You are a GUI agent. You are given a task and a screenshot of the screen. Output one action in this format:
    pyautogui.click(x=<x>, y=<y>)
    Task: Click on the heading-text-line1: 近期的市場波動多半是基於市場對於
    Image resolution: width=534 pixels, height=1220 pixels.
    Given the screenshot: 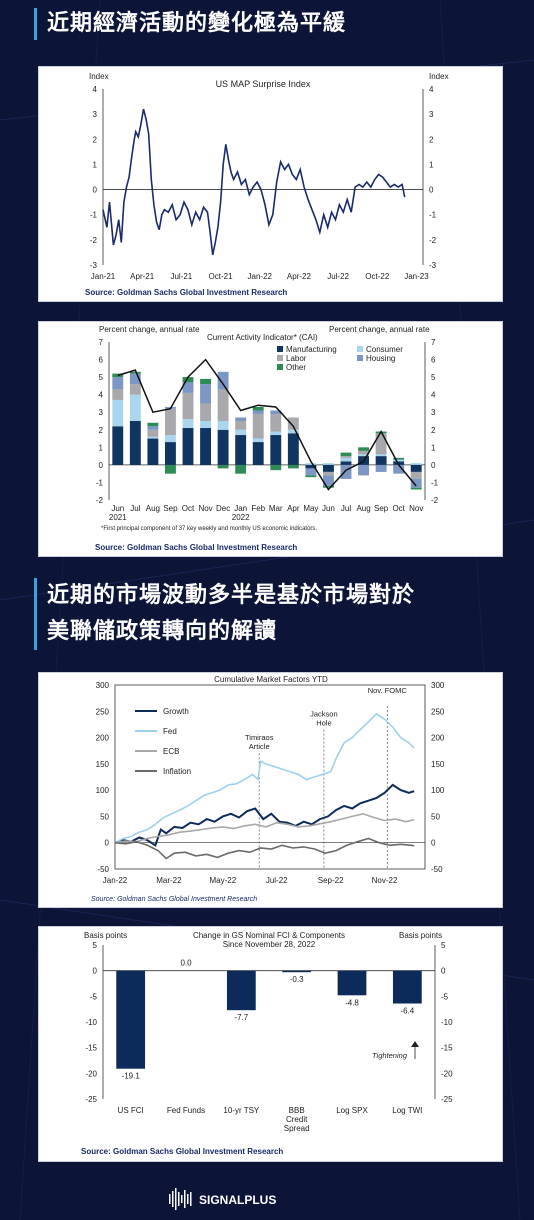 What is the action you would take?
    pyautogui.click(x=231, y=595)
    